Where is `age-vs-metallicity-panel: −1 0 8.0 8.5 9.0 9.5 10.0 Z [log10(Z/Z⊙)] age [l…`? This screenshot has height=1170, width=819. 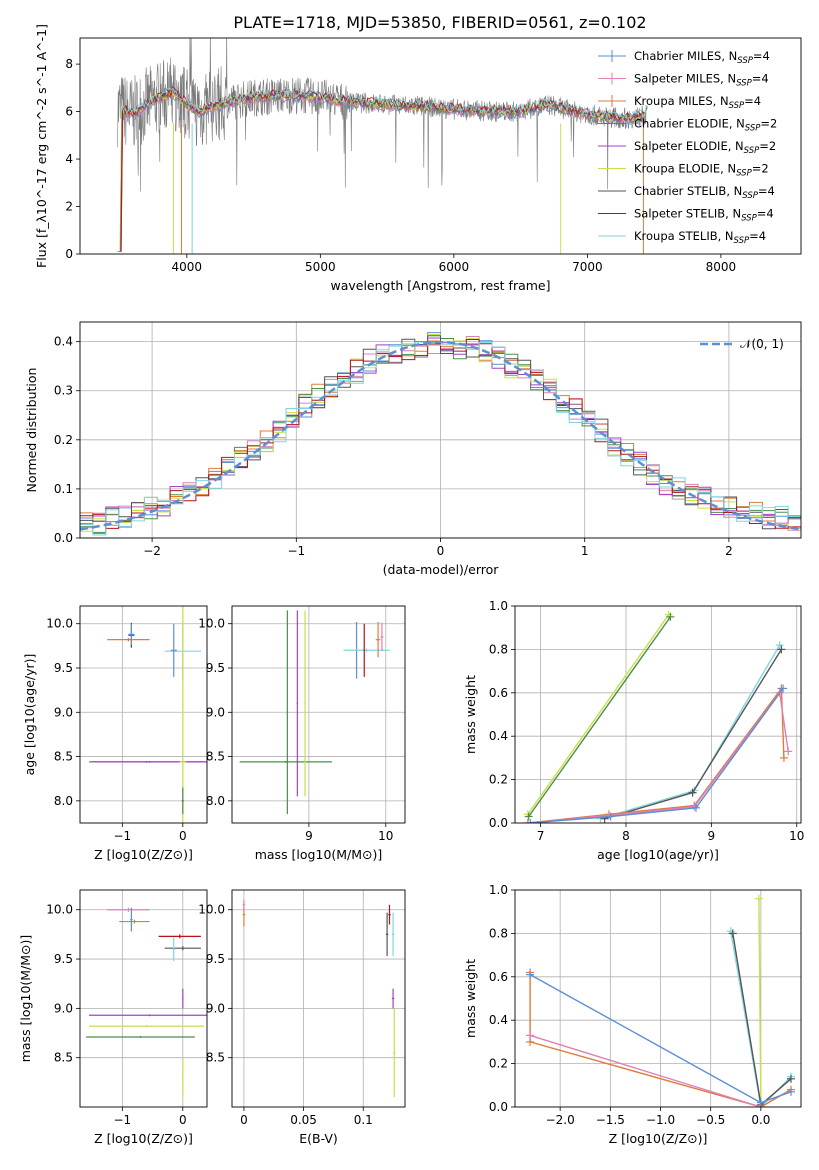 age-vs-metallicity-panel: −1 0 8.0 8.5 9.0 9.5 10.0 Z [log10(Z/Z⊙)] age [l… is located at coordinates (115, 733).